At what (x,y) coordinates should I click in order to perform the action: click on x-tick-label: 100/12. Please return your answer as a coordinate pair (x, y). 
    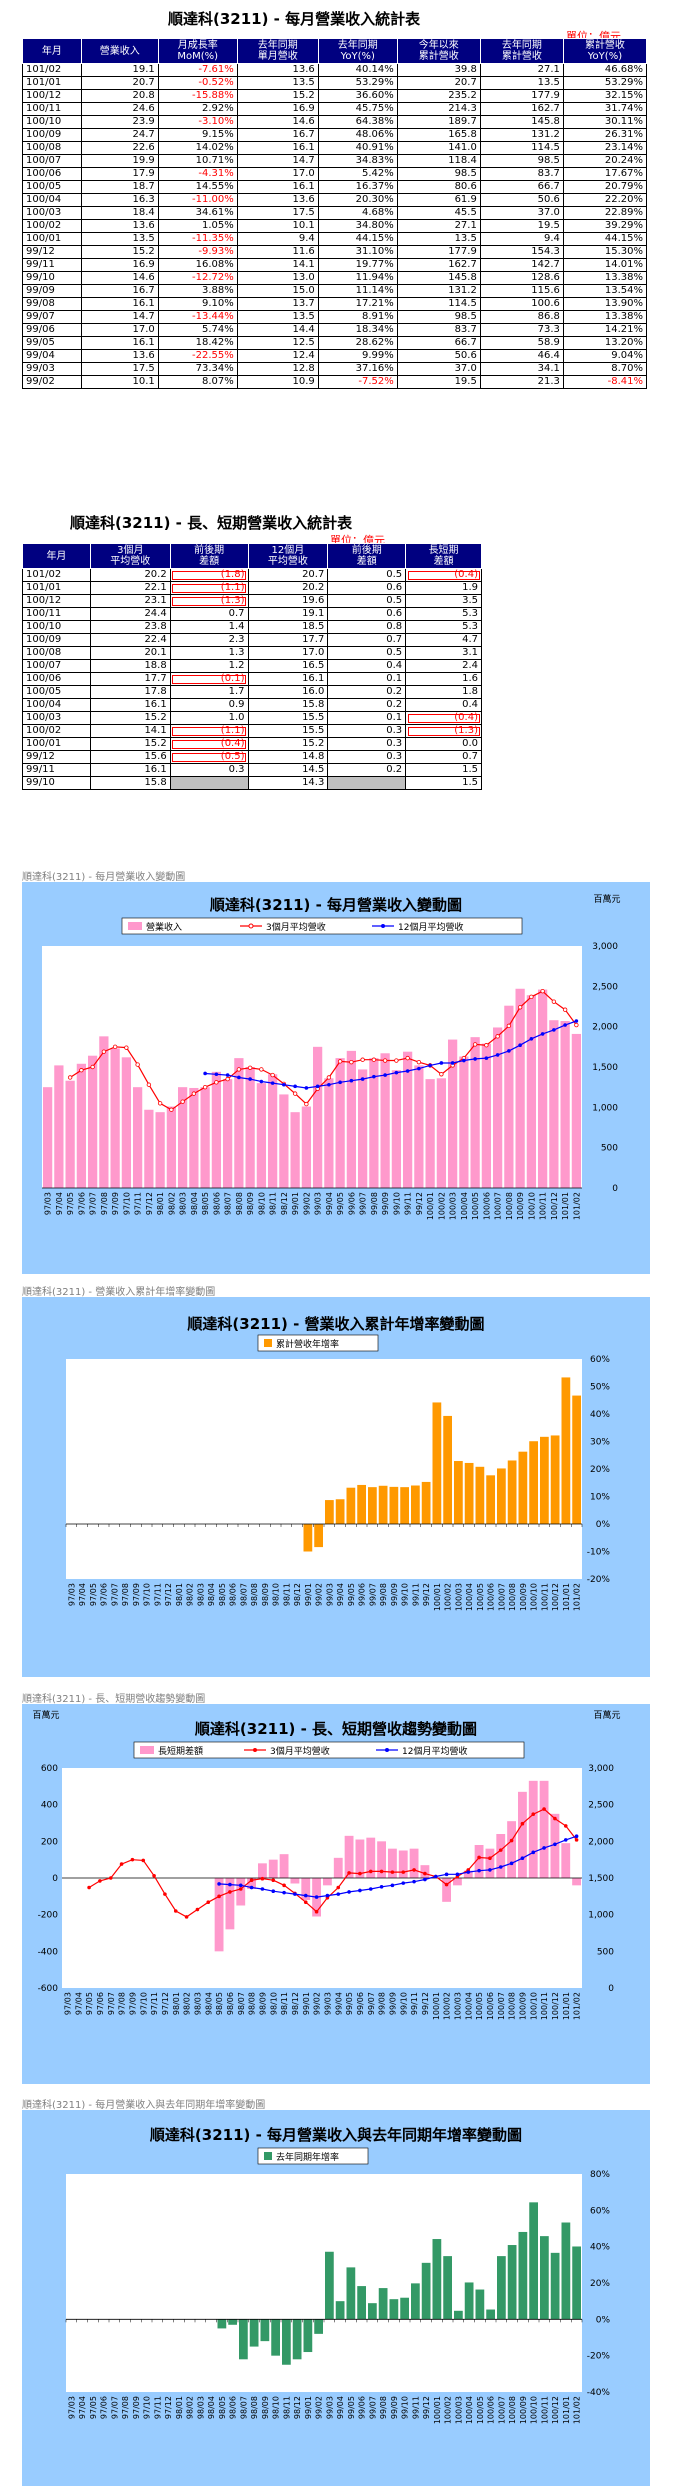
    Looking at the image, I should click on (554, 1206).